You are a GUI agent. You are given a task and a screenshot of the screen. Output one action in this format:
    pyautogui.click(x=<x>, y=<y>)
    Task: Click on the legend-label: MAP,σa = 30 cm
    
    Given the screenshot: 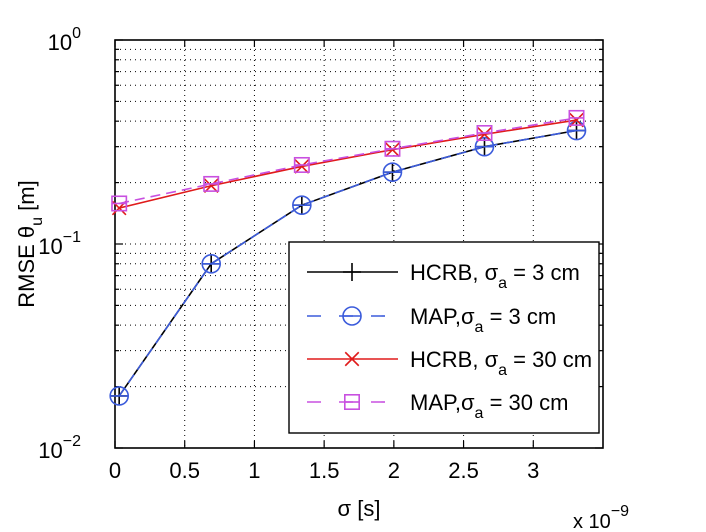 What is the action you would take?
    pyautogui.click(x=489, y=406)
    